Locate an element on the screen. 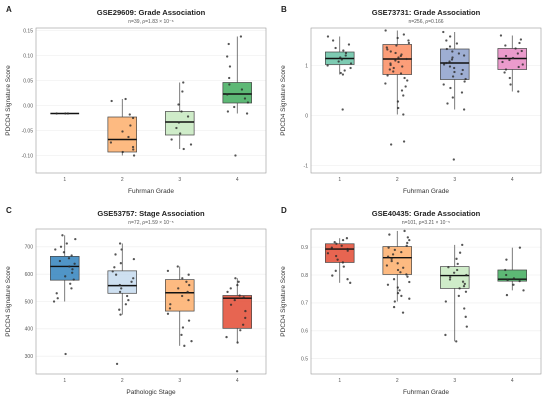 The height and width of the screenshot is (403, 550). chart-subtitle: n=39, ρ=1.83 × 10⁻⁶ is located at coordinates (151, 22).